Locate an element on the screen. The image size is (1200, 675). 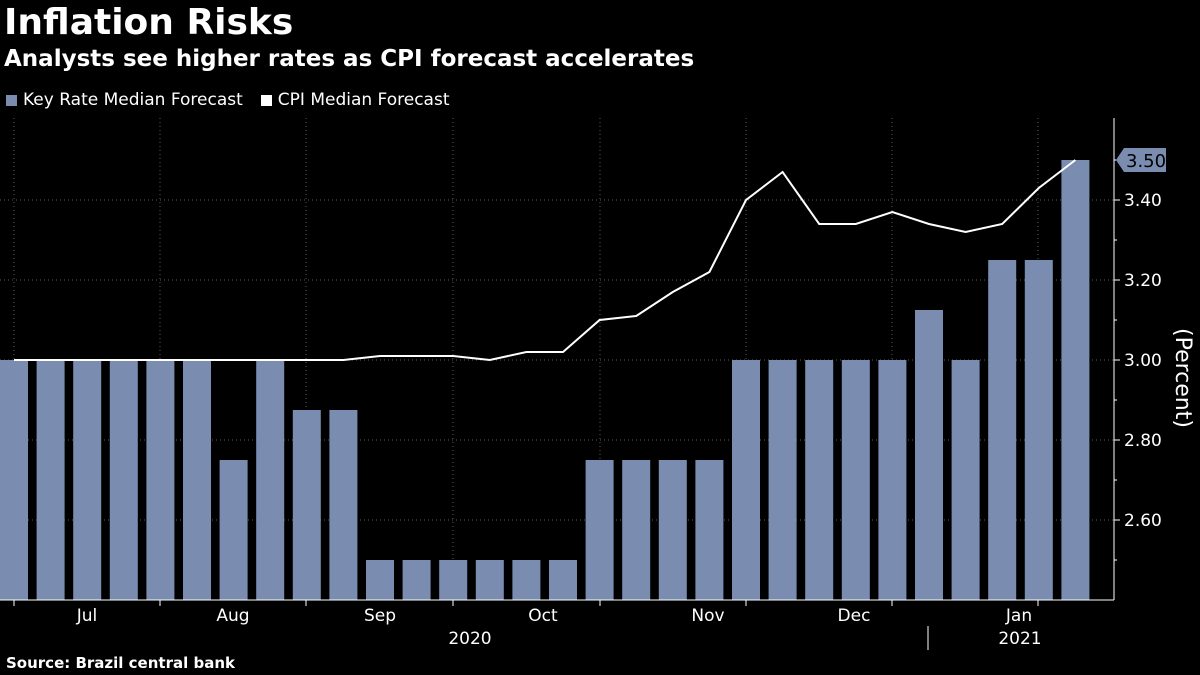
legend-item-cpi: CPI Median Forecast is located at coordinates (355, 100).